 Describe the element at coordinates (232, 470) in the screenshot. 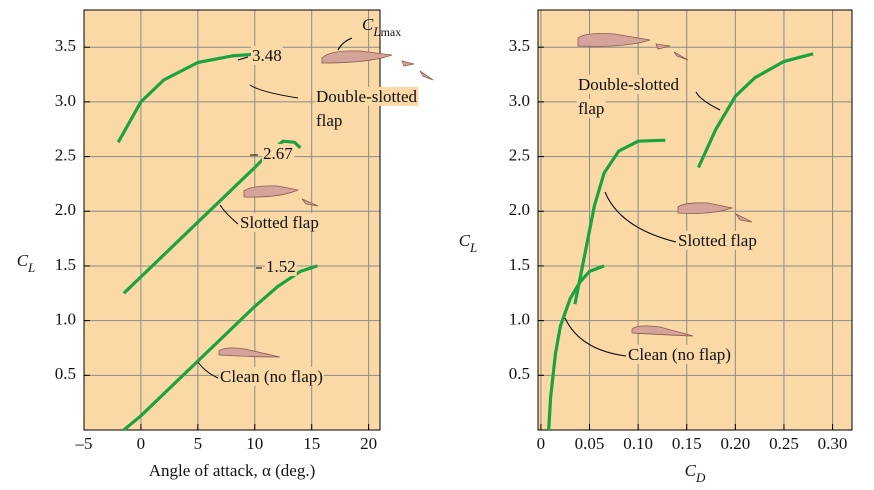

I see `x-axis-label: Angle of attack, α (deg.)` at that location.